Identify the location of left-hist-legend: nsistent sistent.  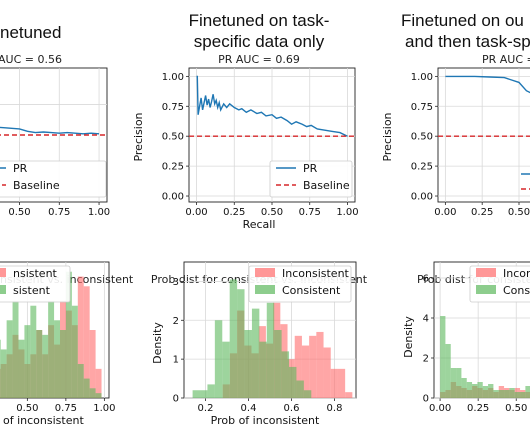
(35, 284).